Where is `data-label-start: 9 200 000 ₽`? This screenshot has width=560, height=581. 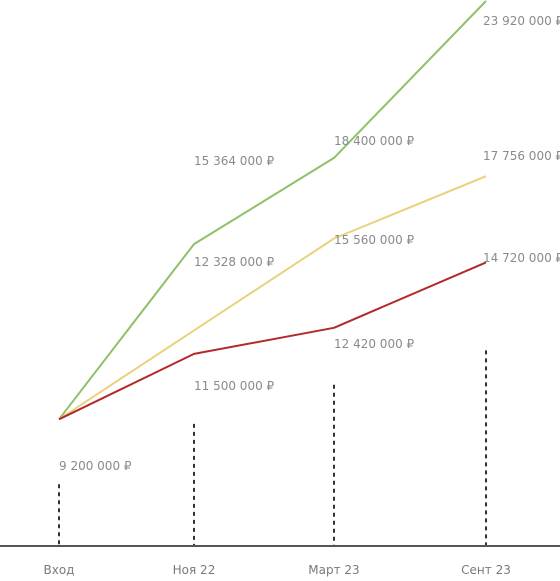 data-label-start: 9 200 000 ₽ is located at coordinates (95, 466).